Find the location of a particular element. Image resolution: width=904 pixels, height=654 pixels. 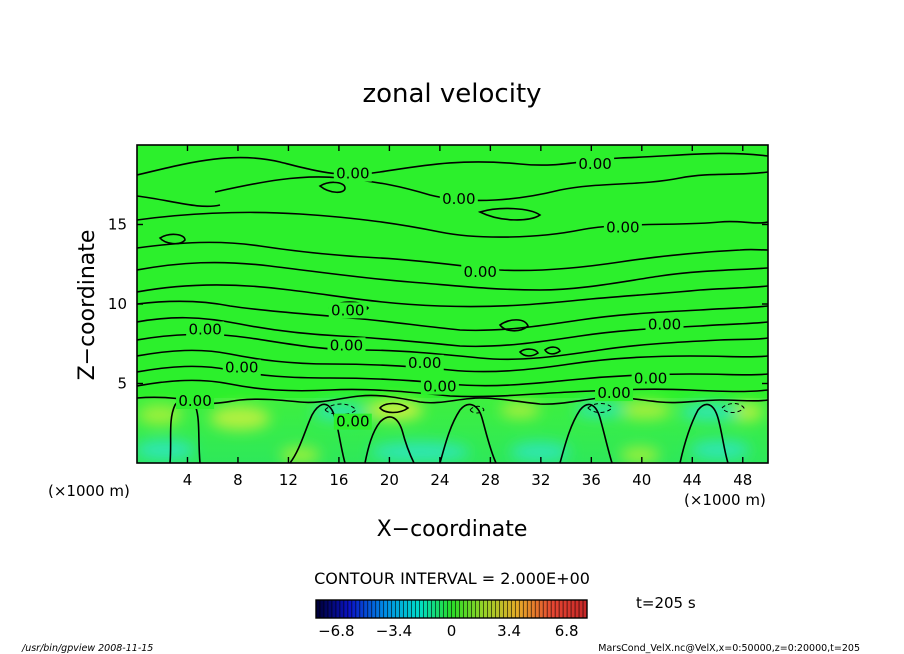

x-tick-label: 44 is located at coordinates (692, 480).